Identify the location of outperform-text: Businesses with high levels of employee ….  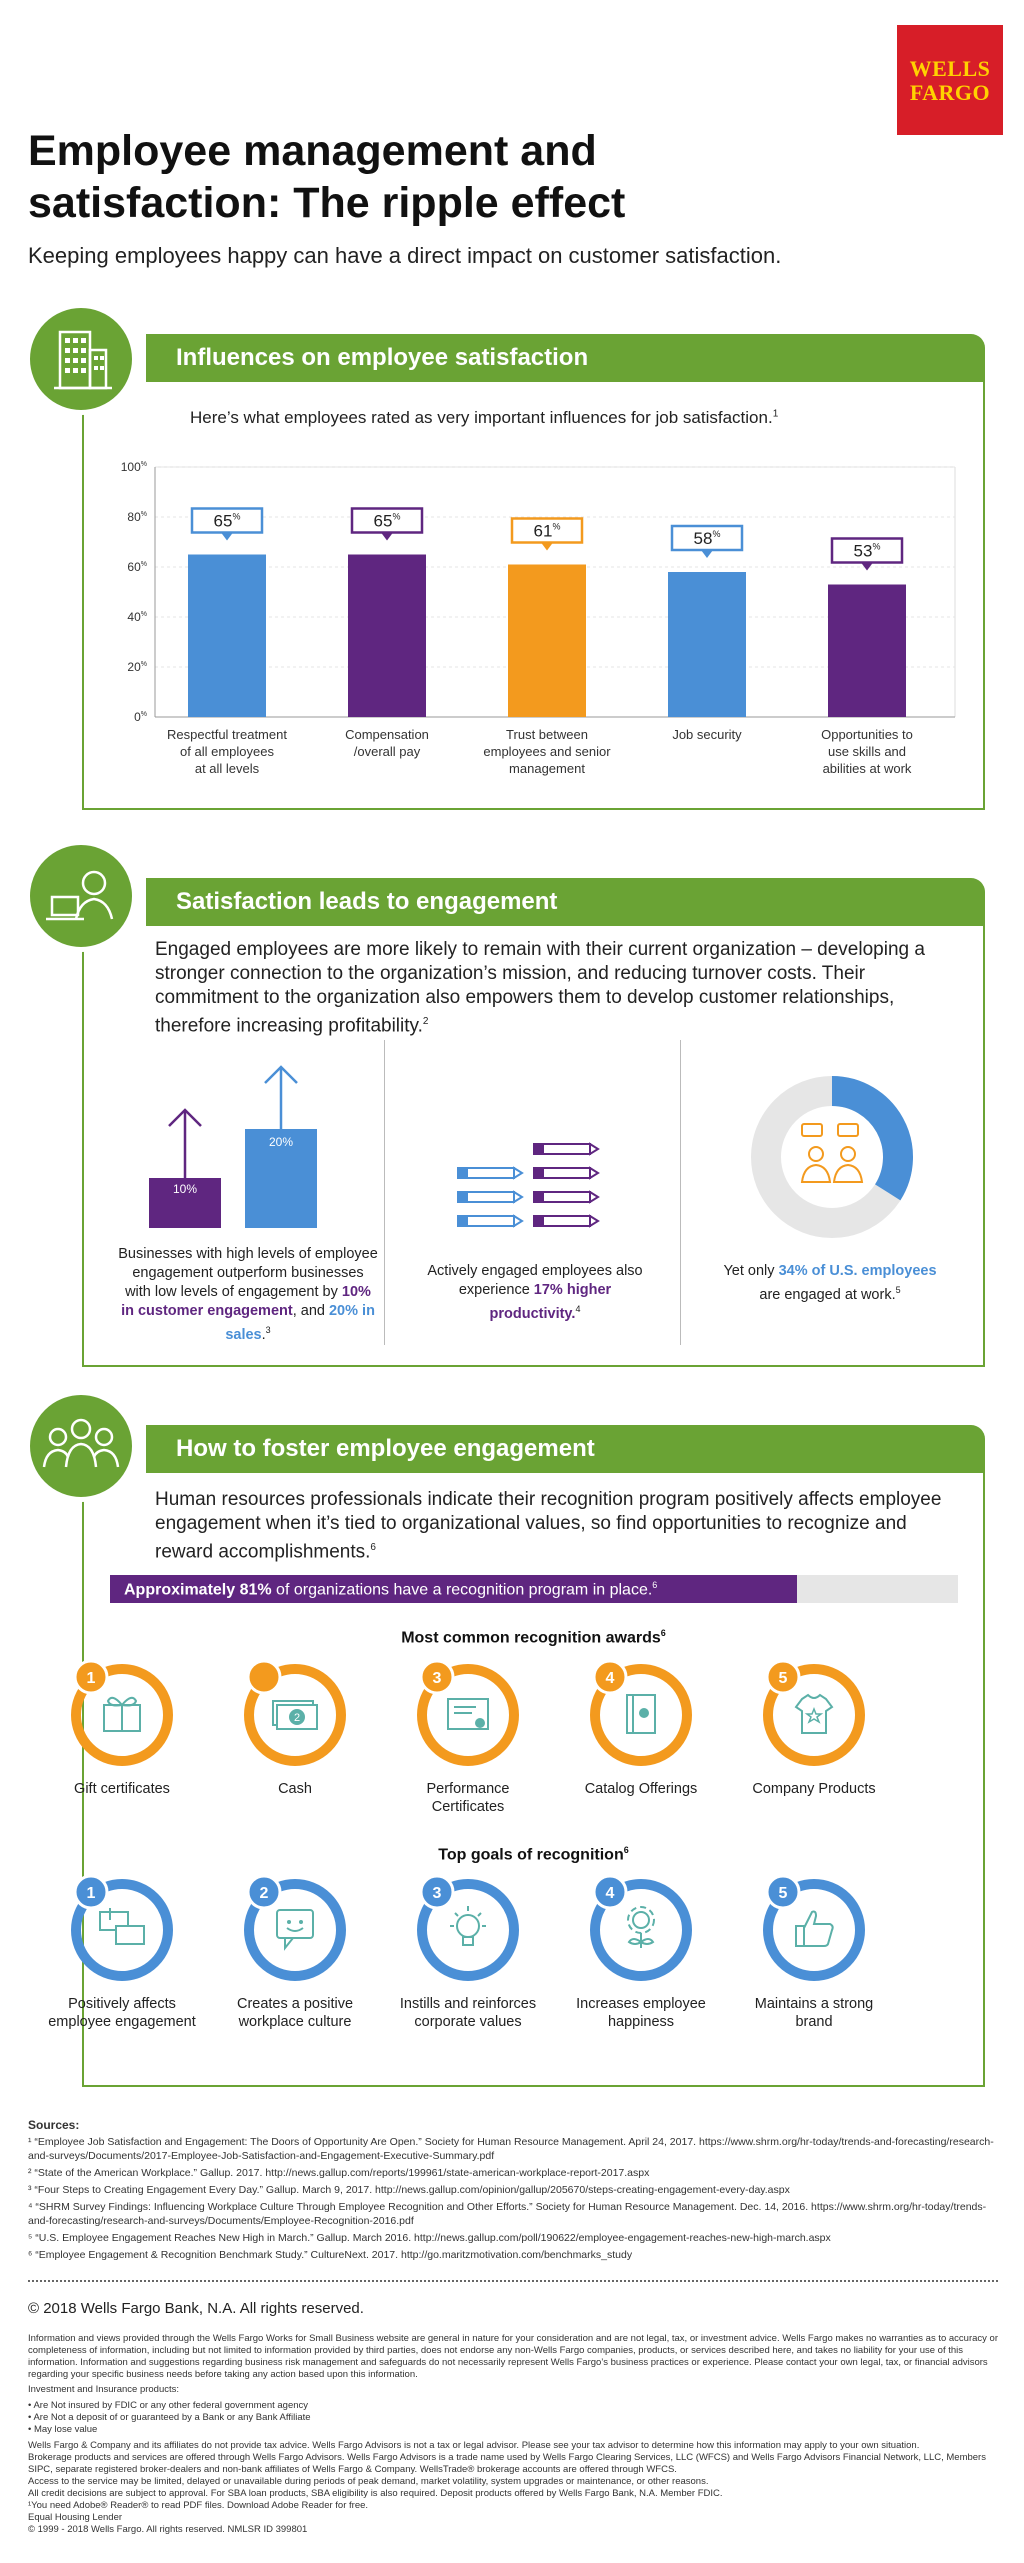
(248, 1295).